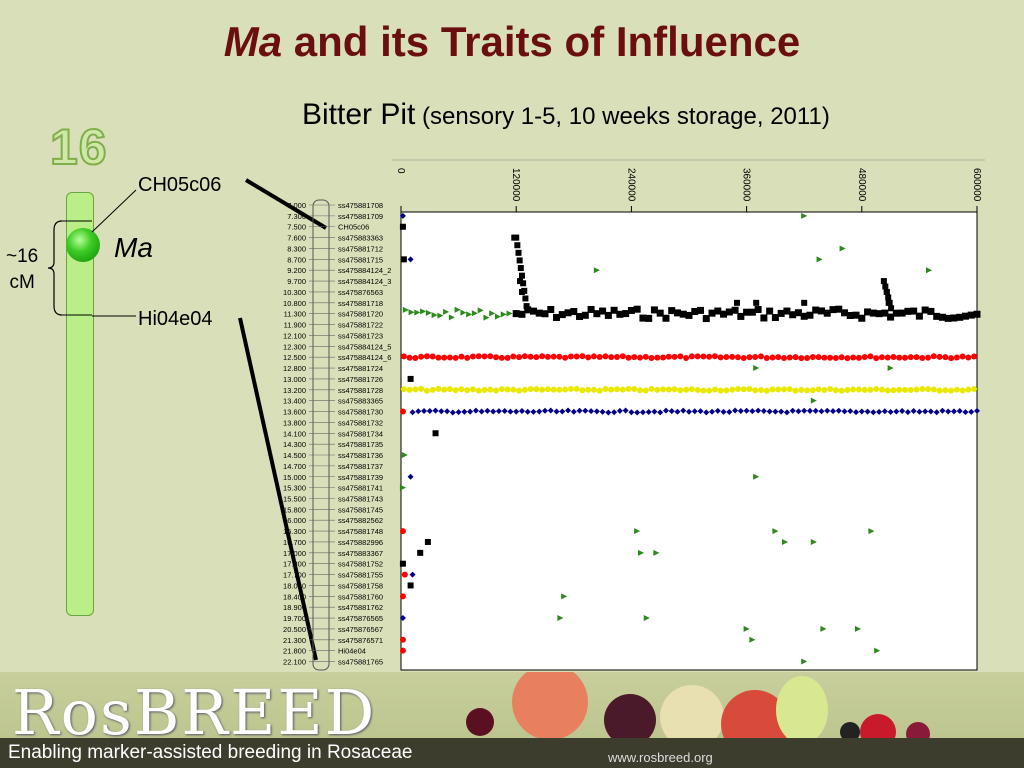 The image size is (1024, 768). What do you see at coordinates (360, 325) in the screenshot?
I see `map-marker-label: ss475881722` at bounding box center [360, 325].